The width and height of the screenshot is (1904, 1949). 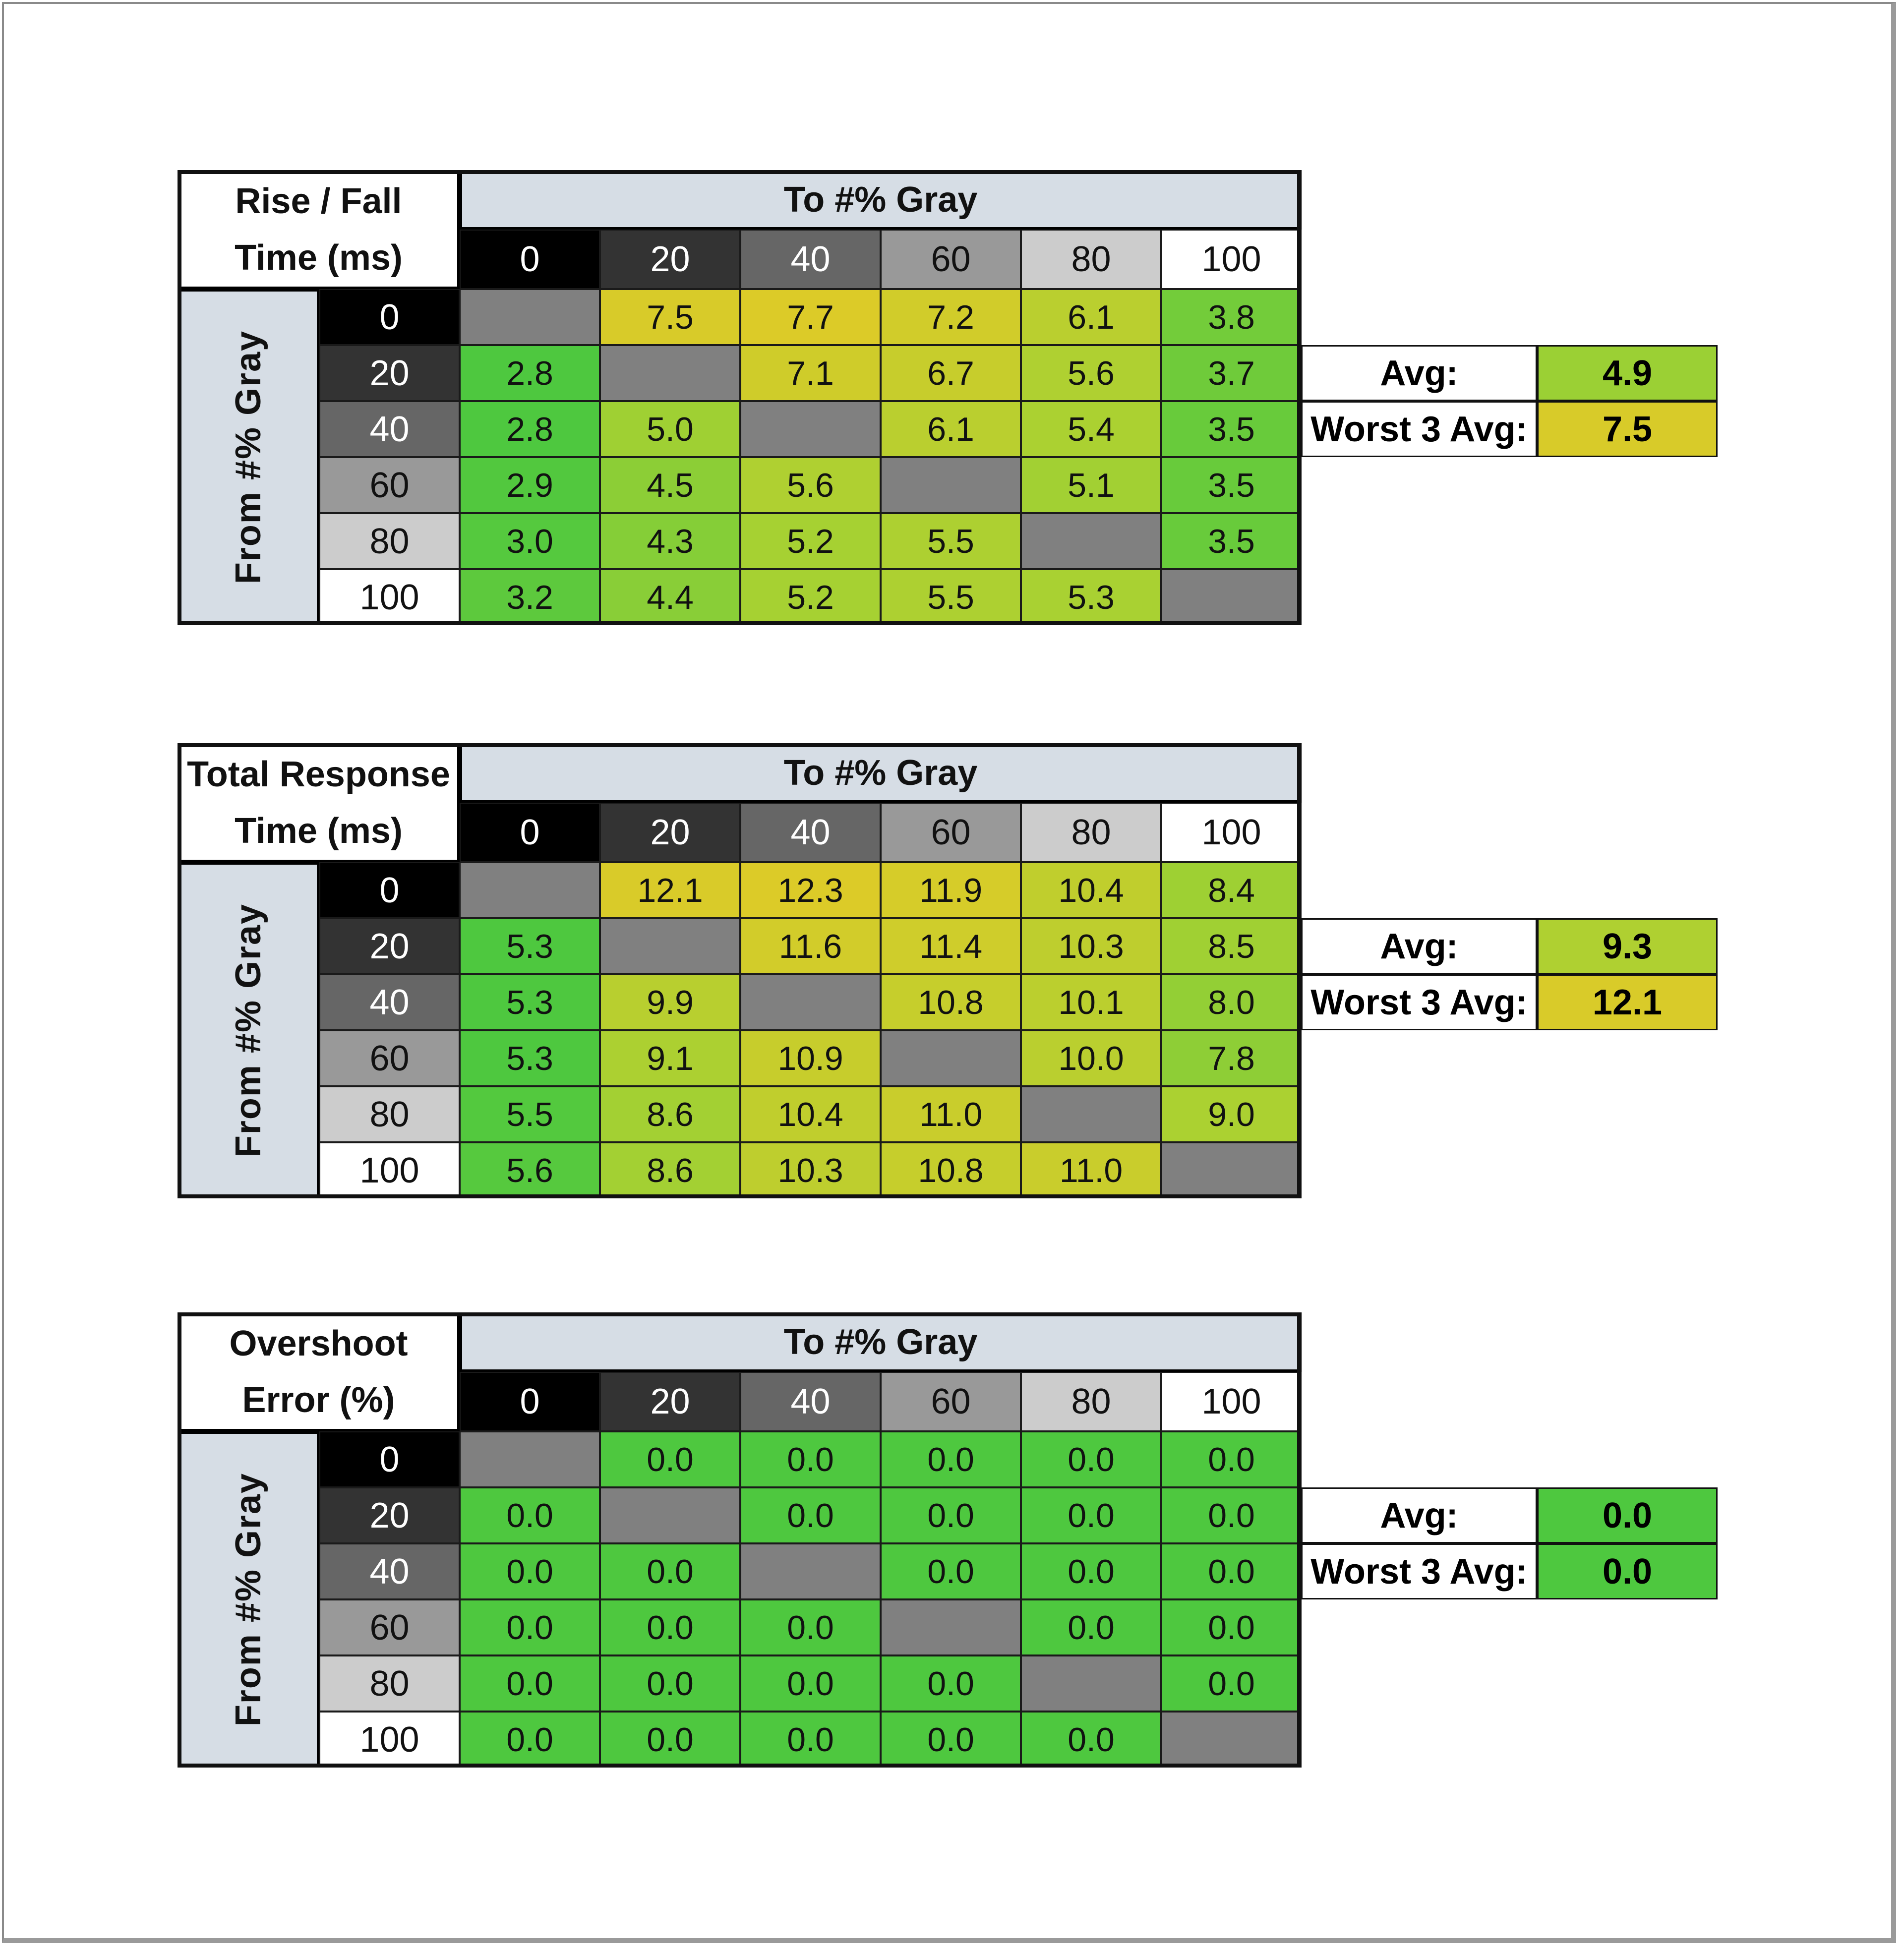 What do you see at coordinates (1091, 1058) in the screenshot?
I see `value-cell: 10.0` at bounding box center [1091, 1058].